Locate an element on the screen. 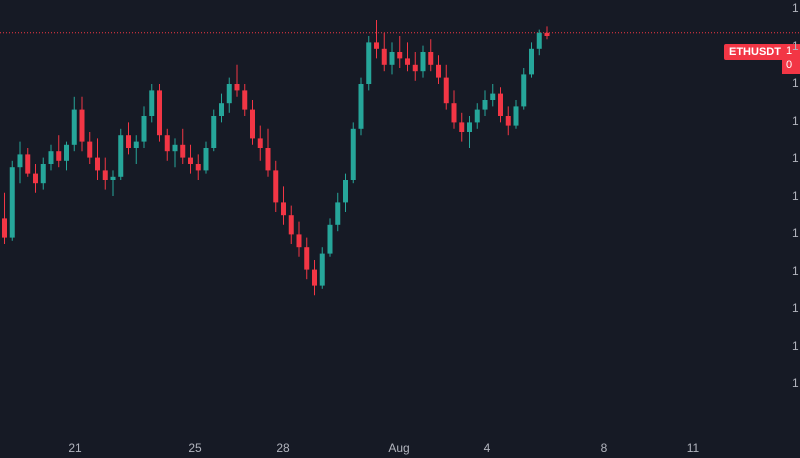 The width and height of the screenshot is (800, 458). time-tick-label: 25 is located at coordinates (195, 448).